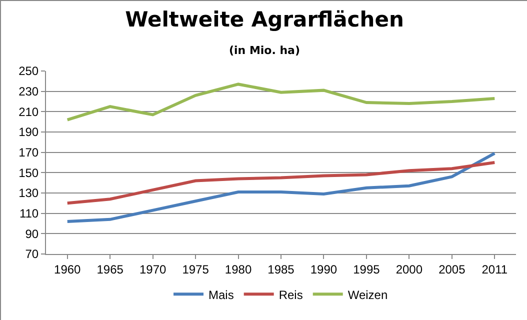  Describe the element at coordinates (28, 91) in the screenshot. I see `y-tick-label: 230` at that location.